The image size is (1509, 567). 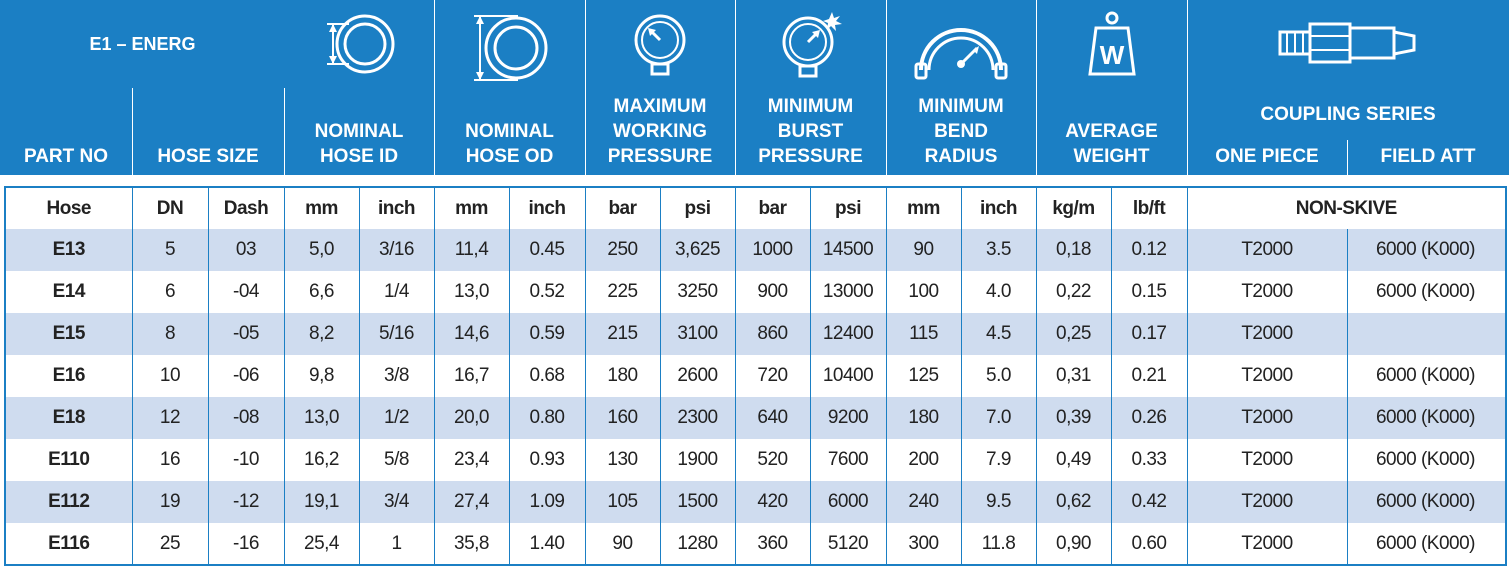 What do you see at coordinates (697, 334) in the screenshot?
I see `table-cell: 3100` at bounding box center [697, 334].